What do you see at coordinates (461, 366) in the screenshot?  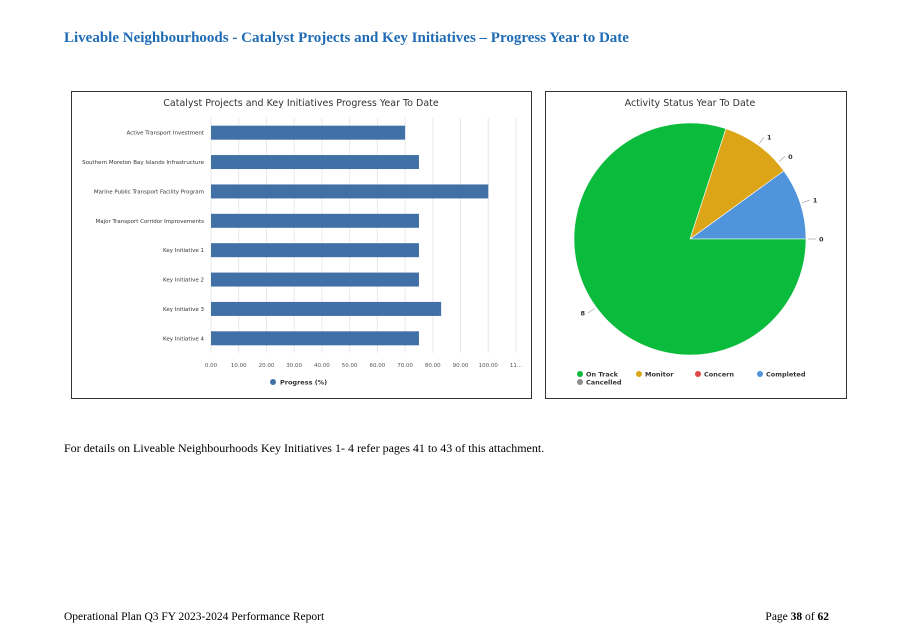 I see `x-tick-label: 90.00` at bounding box center [461, 366].